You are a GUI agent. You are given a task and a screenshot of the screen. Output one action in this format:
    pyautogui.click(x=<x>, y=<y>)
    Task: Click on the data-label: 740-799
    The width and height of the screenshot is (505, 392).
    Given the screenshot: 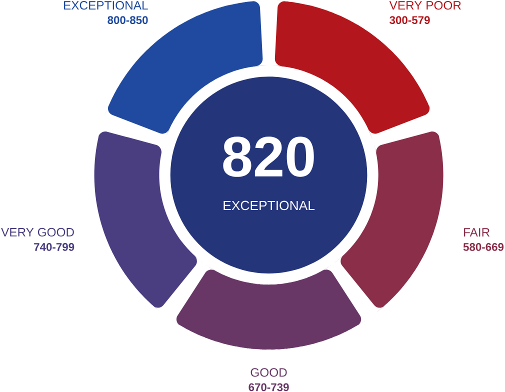 What is the action you would take?
    pyautogui.click(x=54, y=246)
    